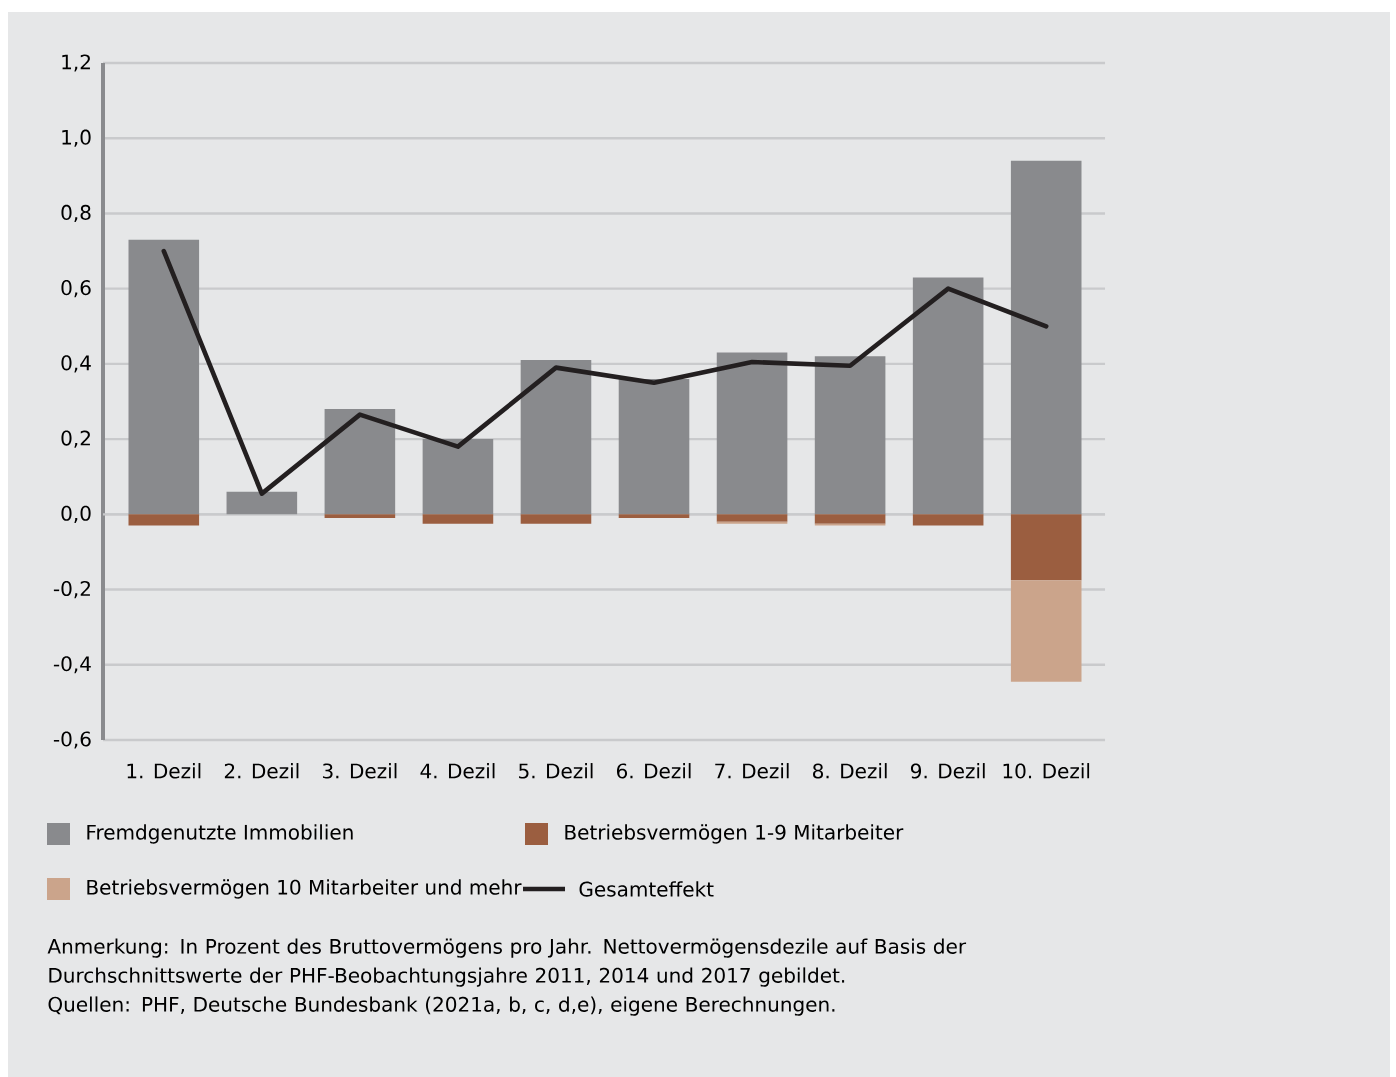 The image size is (1396, 1077). What do you see at coordinates (71, 589) in the screenshot?
I see `y-tick-label: -0,2` at bounding box center [71, 589].